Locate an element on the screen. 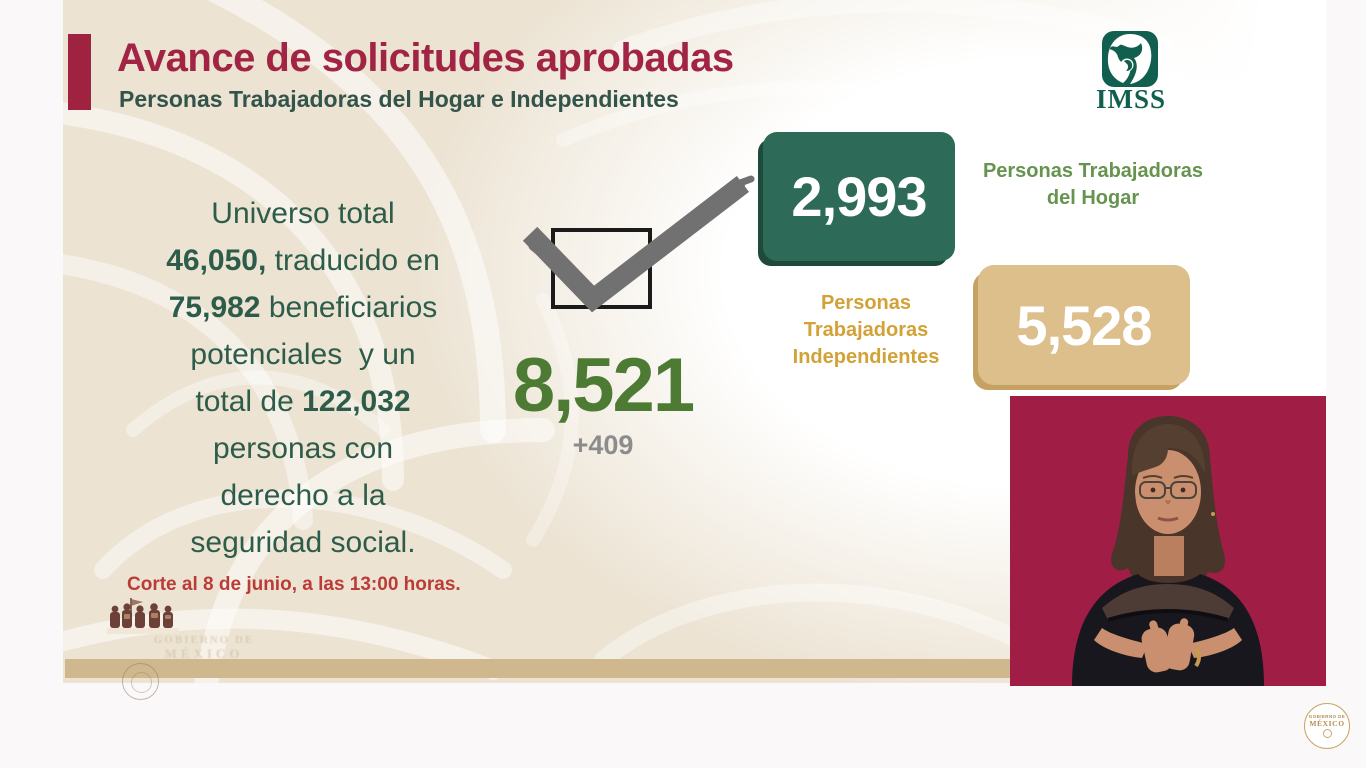  historical-figures-image is located at coordinates (143, 616).